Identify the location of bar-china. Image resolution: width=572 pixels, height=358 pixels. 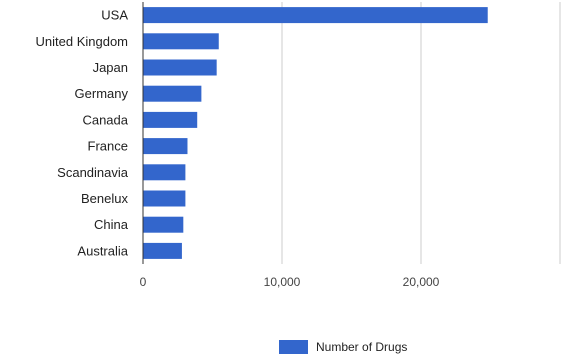
(163, 224).